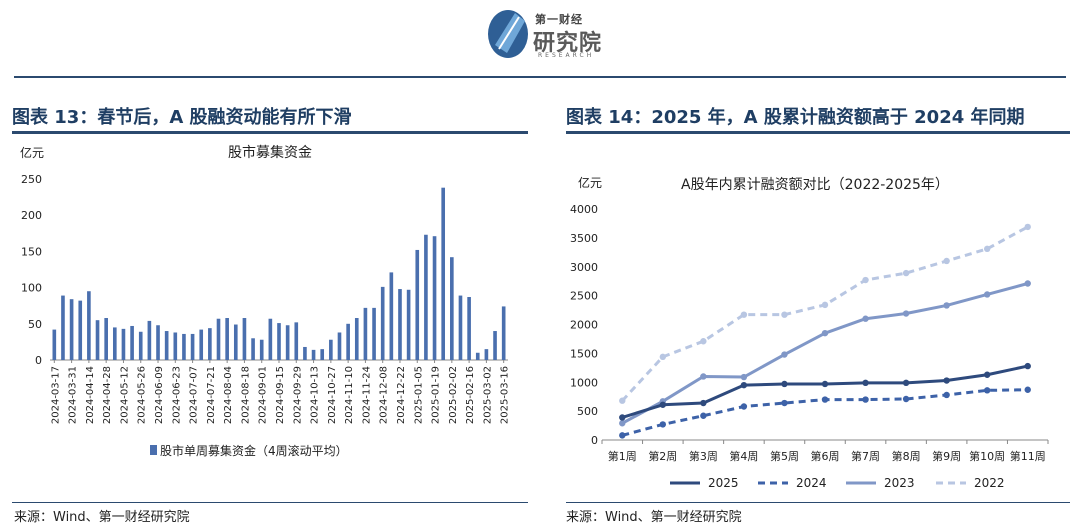 This screenshot has width=1080, height=532. Describe the element at coordinates (1027, 389) in the screenshot. I see `point-2024-第11周` at that location.